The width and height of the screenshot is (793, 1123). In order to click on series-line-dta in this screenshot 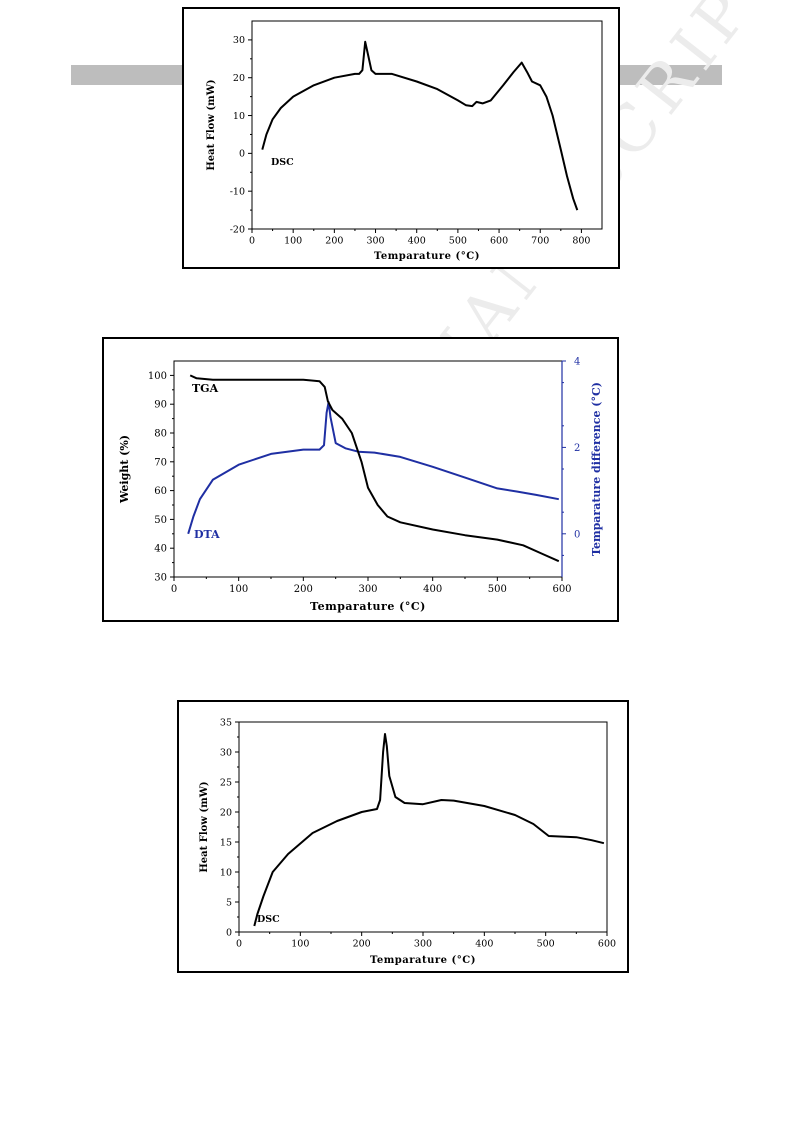, I will do `click(373, 468)`.